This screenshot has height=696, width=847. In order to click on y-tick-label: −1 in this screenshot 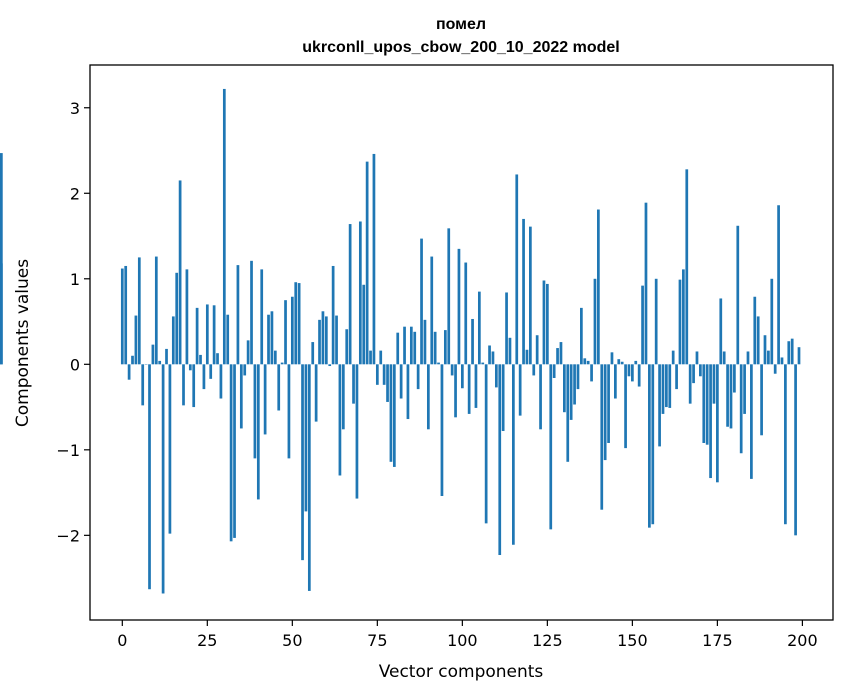, I will do `click(68, 450)`.